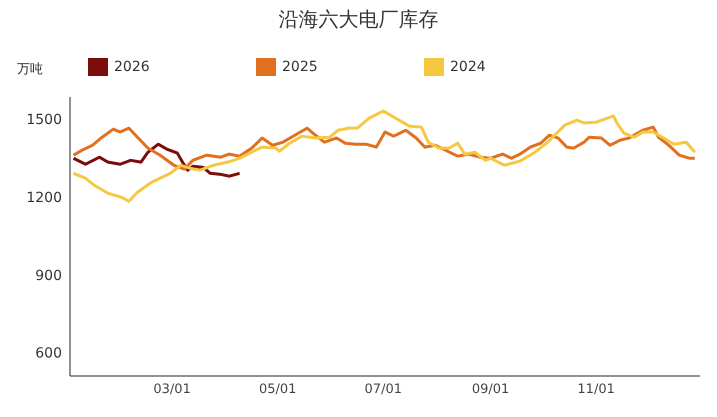 This screenshot has height=417, width=717. What do you see at coordinates (491, 390) in the screenshot?
I see `x-tick-label: 09/01` at bounding box center [491, 390].